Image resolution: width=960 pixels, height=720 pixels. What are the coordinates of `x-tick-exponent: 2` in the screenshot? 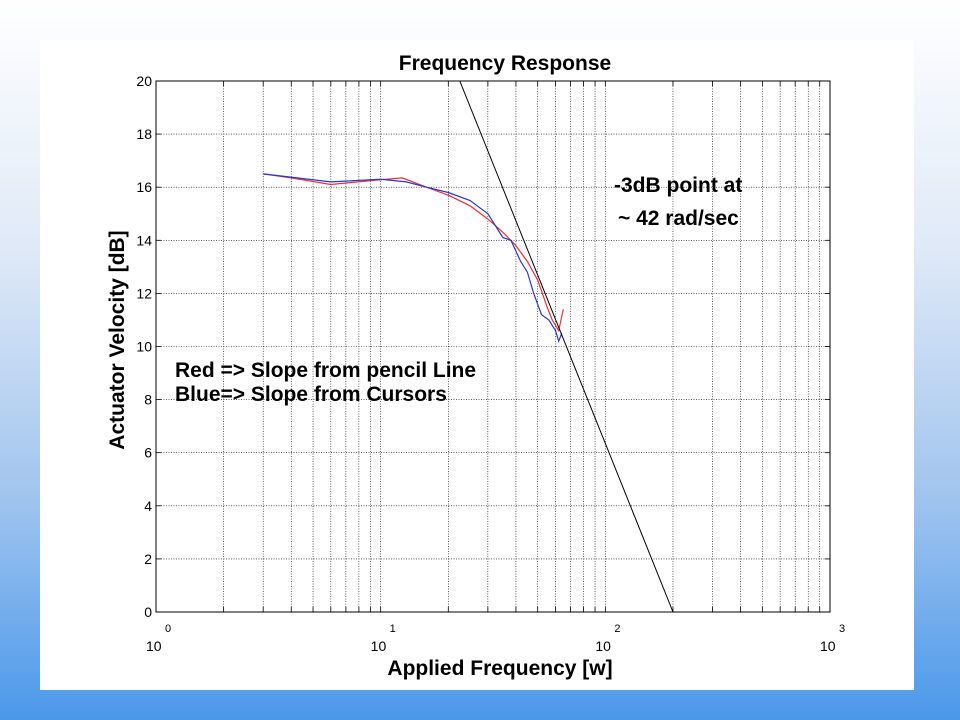 It's located at (617, 629).